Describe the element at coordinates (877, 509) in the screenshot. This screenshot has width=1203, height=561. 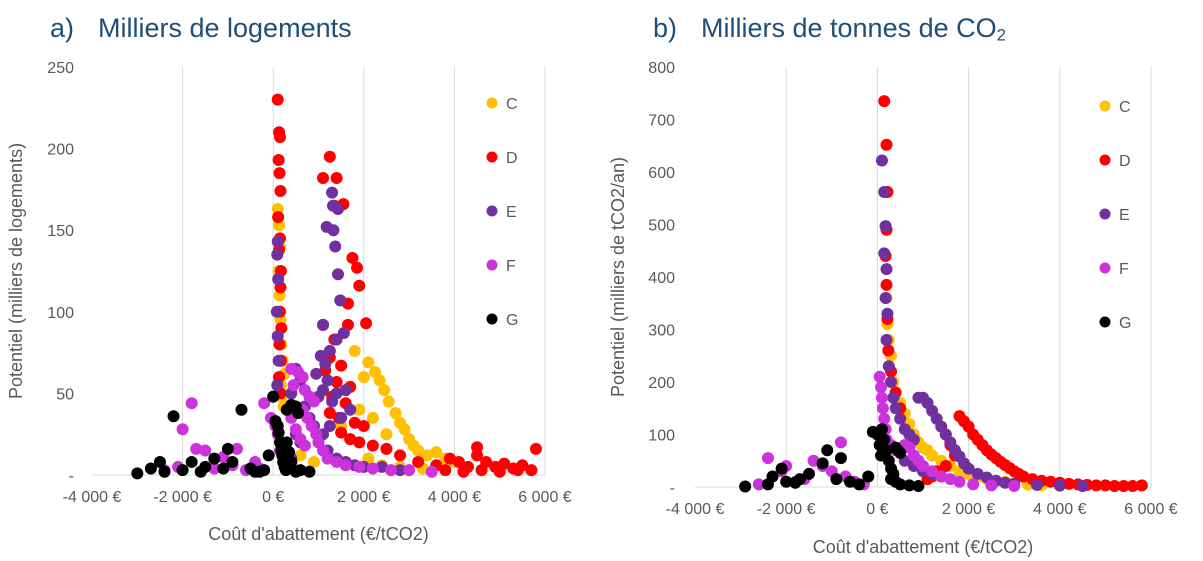
I see `x-tick-label: 0 €` at that location.